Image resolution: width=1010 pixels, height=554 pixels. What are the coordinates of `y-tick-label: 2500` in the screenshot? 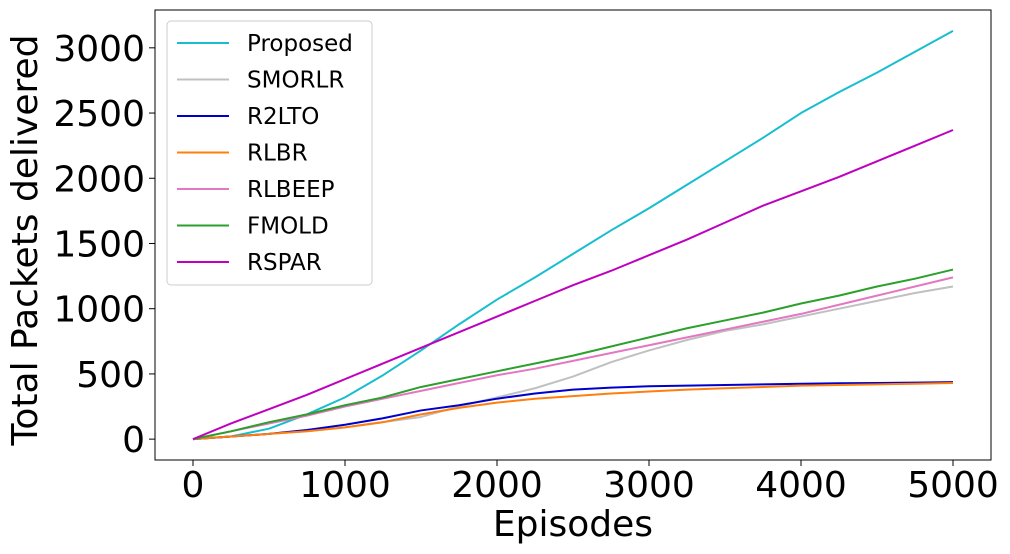 It's located at (99, 114).